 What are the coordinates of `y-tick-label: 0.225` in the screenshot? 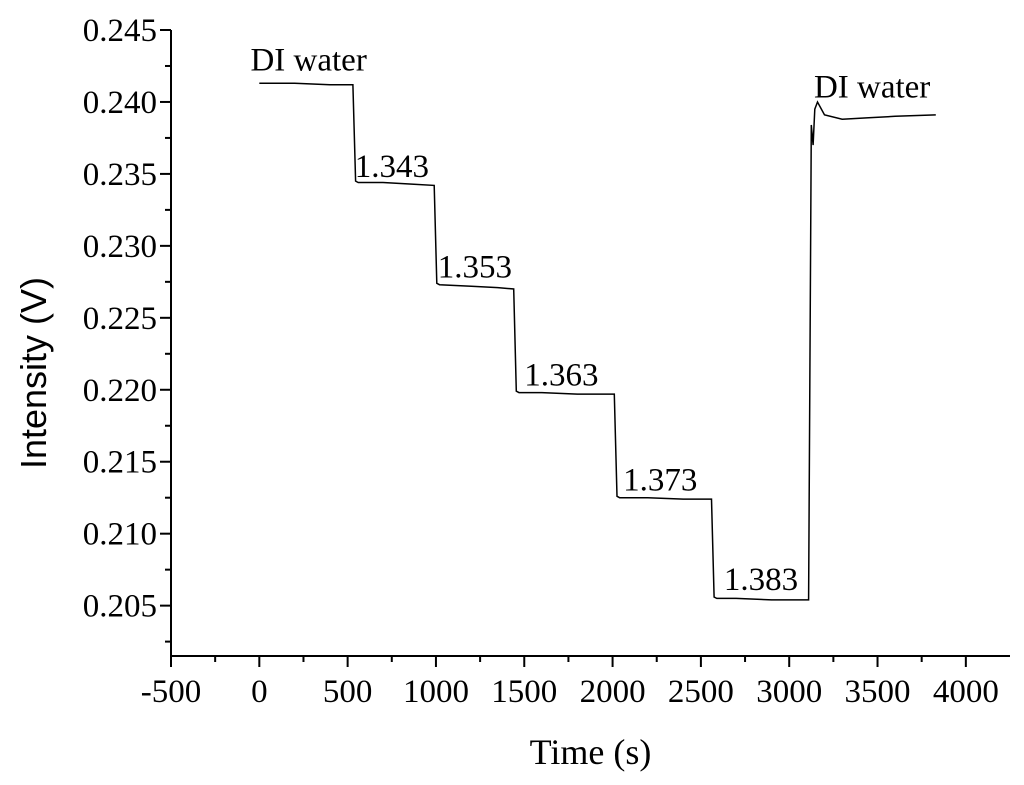 It's located at (120, 319).